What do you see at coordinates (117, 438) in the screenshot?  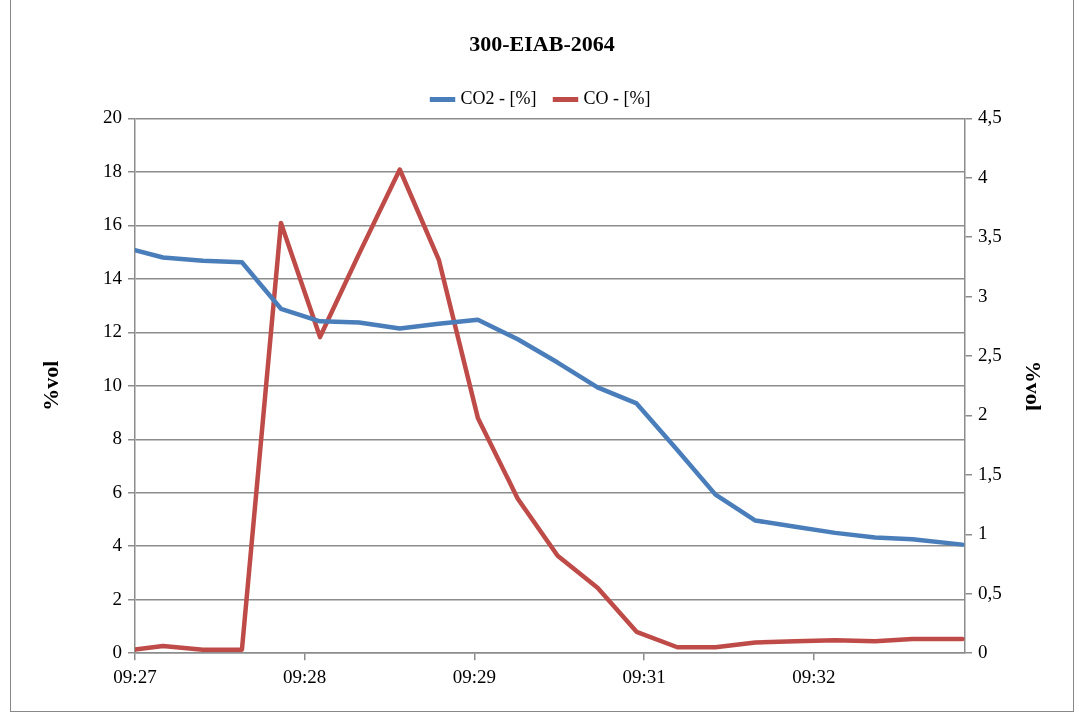 I see `y-tick-label: 8` at bounding box center [117, 438].